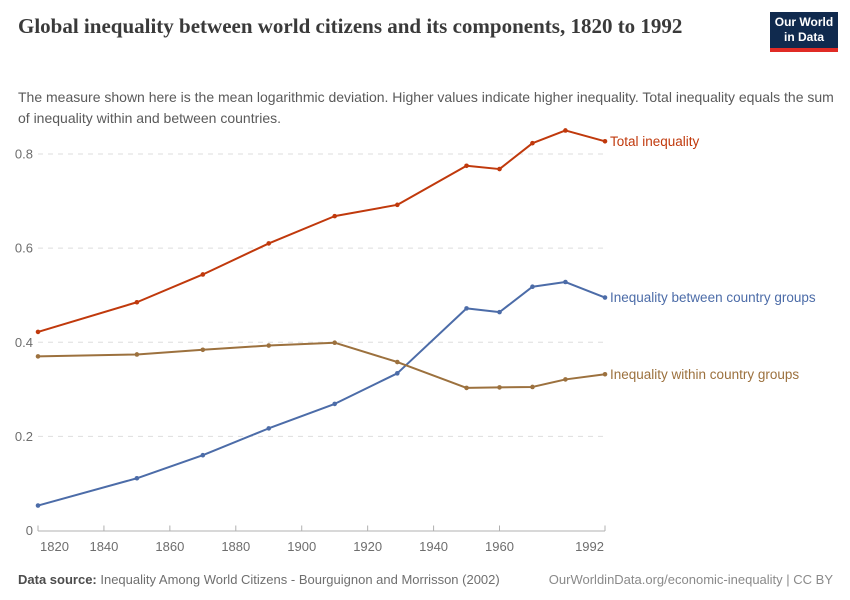 This screenshot has height=600, width=850. Describe the element at coordinates (24, 248) in the screenshot. I see `y-tick-label: 0.6` at that location.